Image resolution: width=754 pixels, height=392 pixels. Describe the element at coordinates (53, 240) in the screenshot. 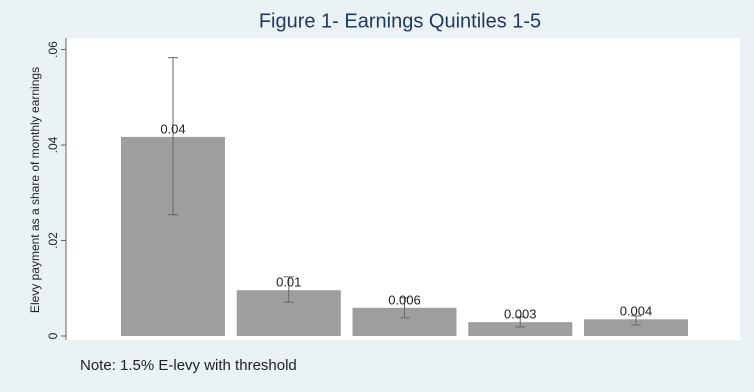

I see `y-tick-label: .02` at that location.